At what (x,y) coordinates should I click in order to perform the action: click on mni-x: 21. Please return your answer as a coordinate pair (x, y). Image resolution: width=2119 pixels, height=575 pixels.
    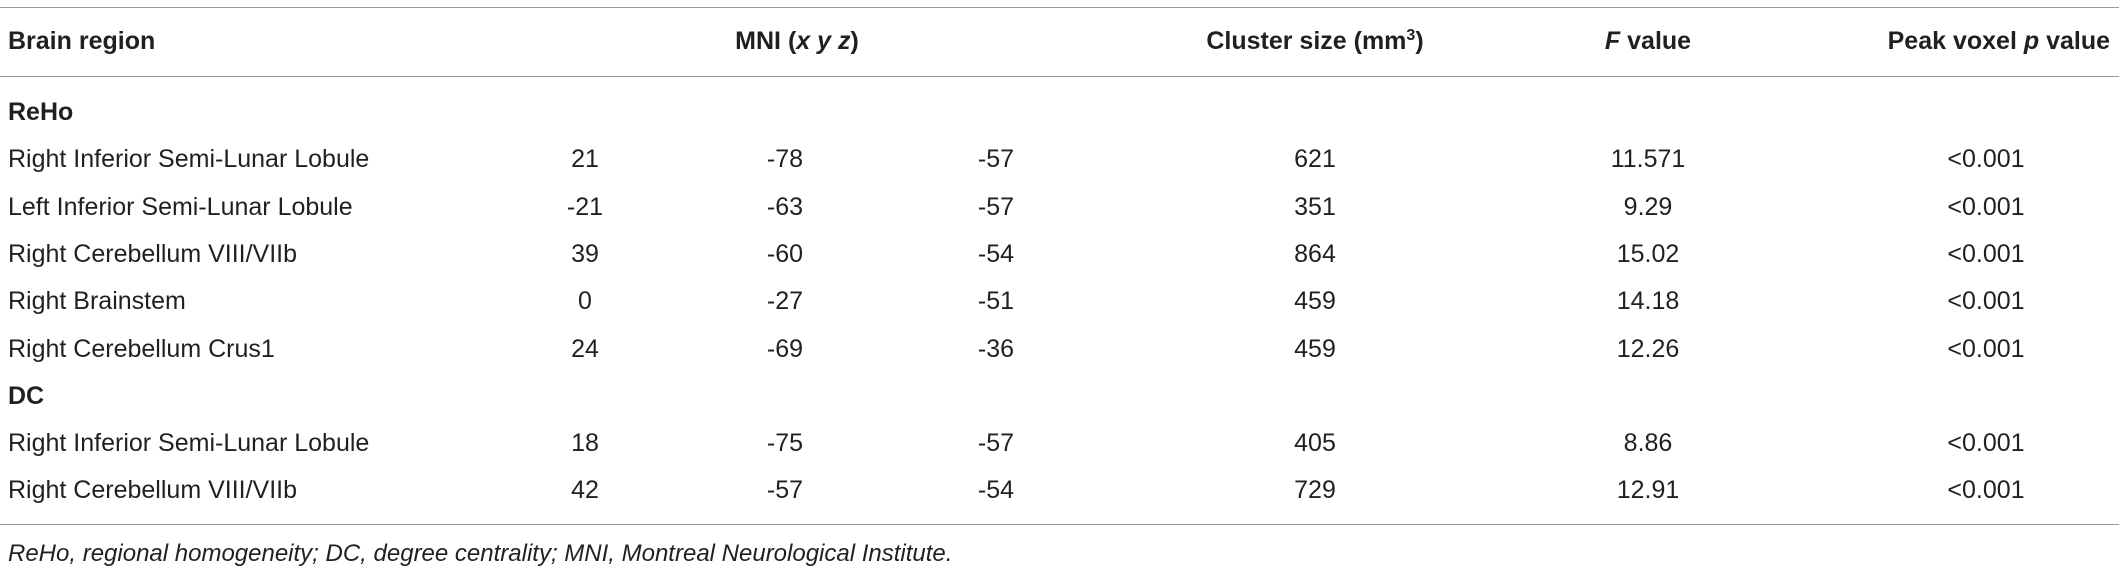
    Looking at the image, I should click on (585, 159).